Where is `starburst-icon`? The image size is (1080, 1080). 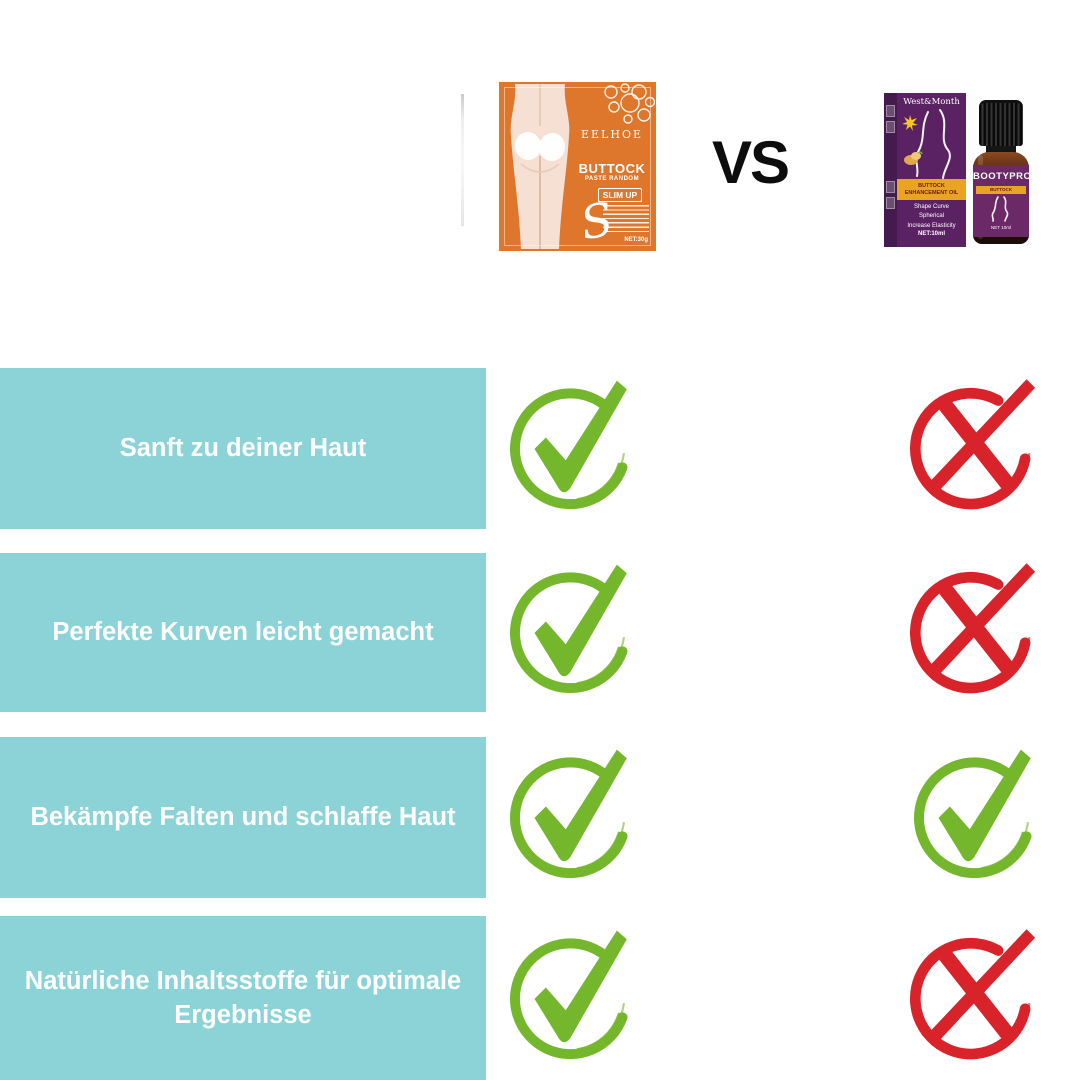 starburst-icon is located at coordinates (910, 123).